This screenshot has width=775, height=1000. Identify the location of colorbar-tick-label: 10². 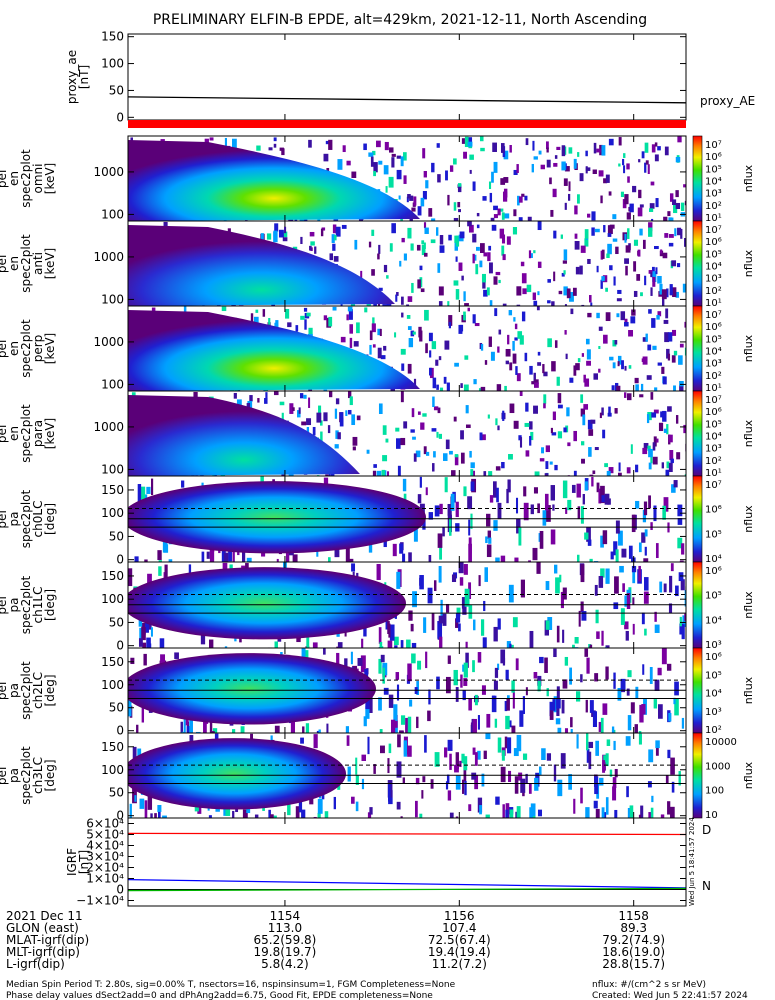
(713, 291).